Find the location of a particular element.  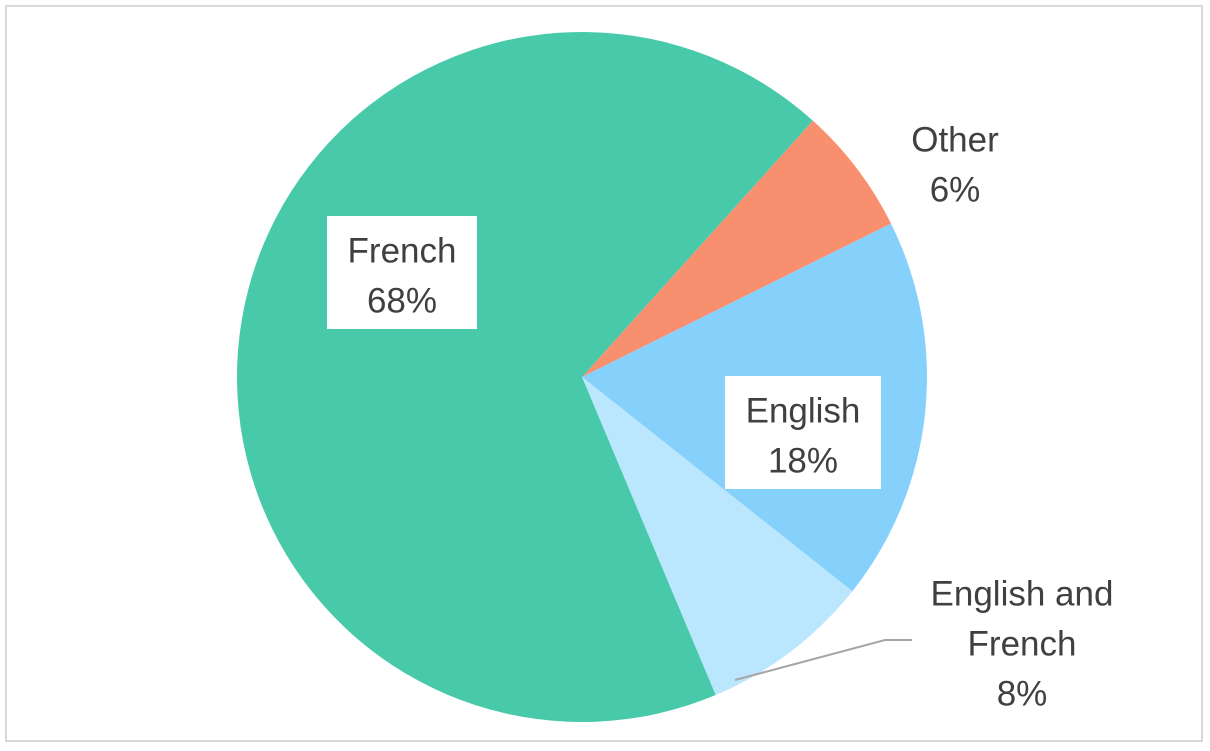

data-label-percent: 68% is located at coordinates (402, 300).